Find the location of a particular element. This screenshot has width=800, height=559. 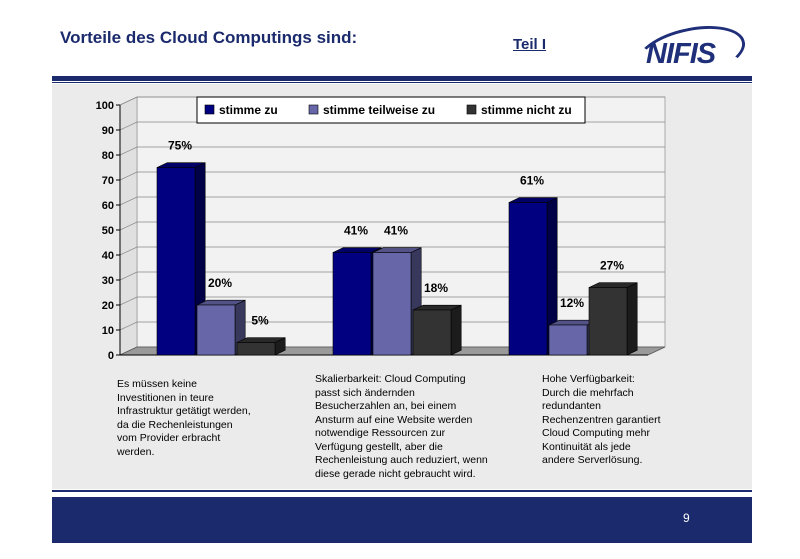

y-tick-label: 40 is located at coordinates (108, 256).